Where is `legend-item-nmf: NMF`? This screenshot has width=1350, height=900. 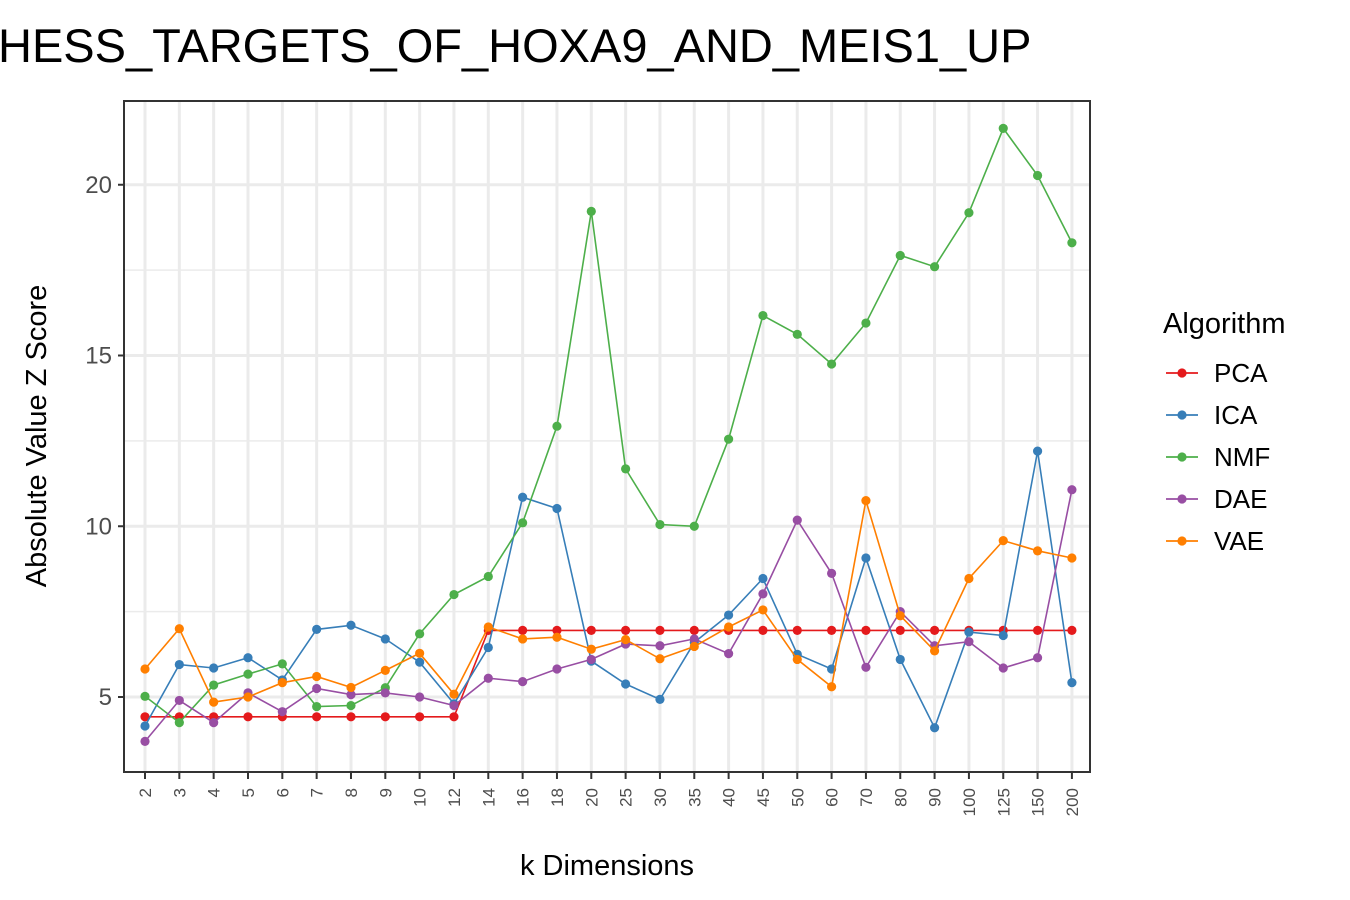
legend-item-nmf: NMF is located at coordinates (1218, 457).